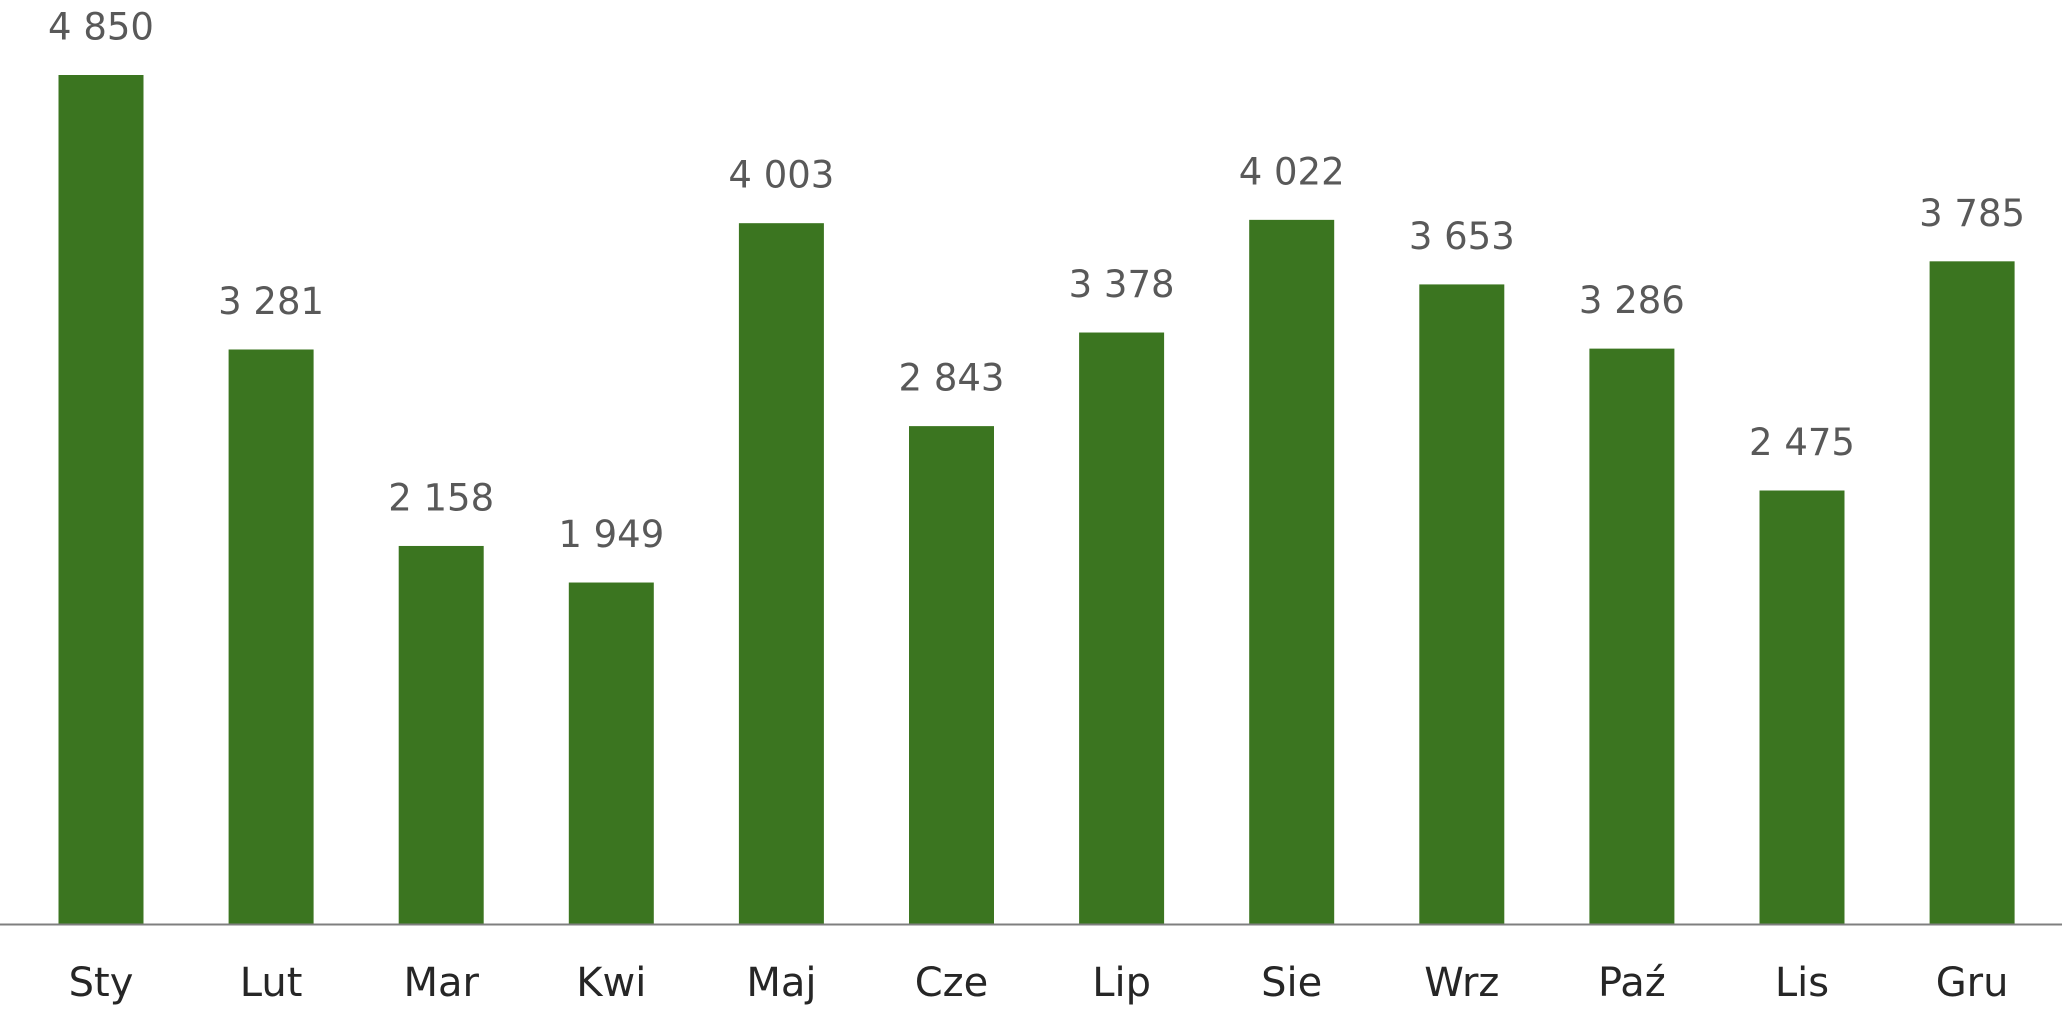 Image resolution: width=2062 pixels, height=1015 pixels. I want to click on value-label: 3 378, so click(1122, 284).